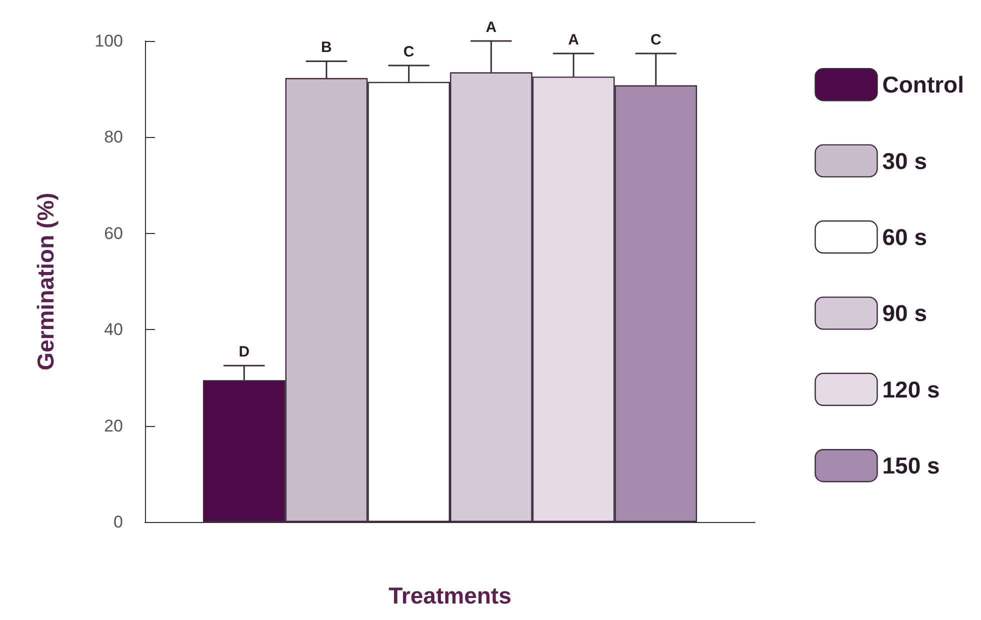  I want to click on legend-label: 30 s, so click(905, 161).